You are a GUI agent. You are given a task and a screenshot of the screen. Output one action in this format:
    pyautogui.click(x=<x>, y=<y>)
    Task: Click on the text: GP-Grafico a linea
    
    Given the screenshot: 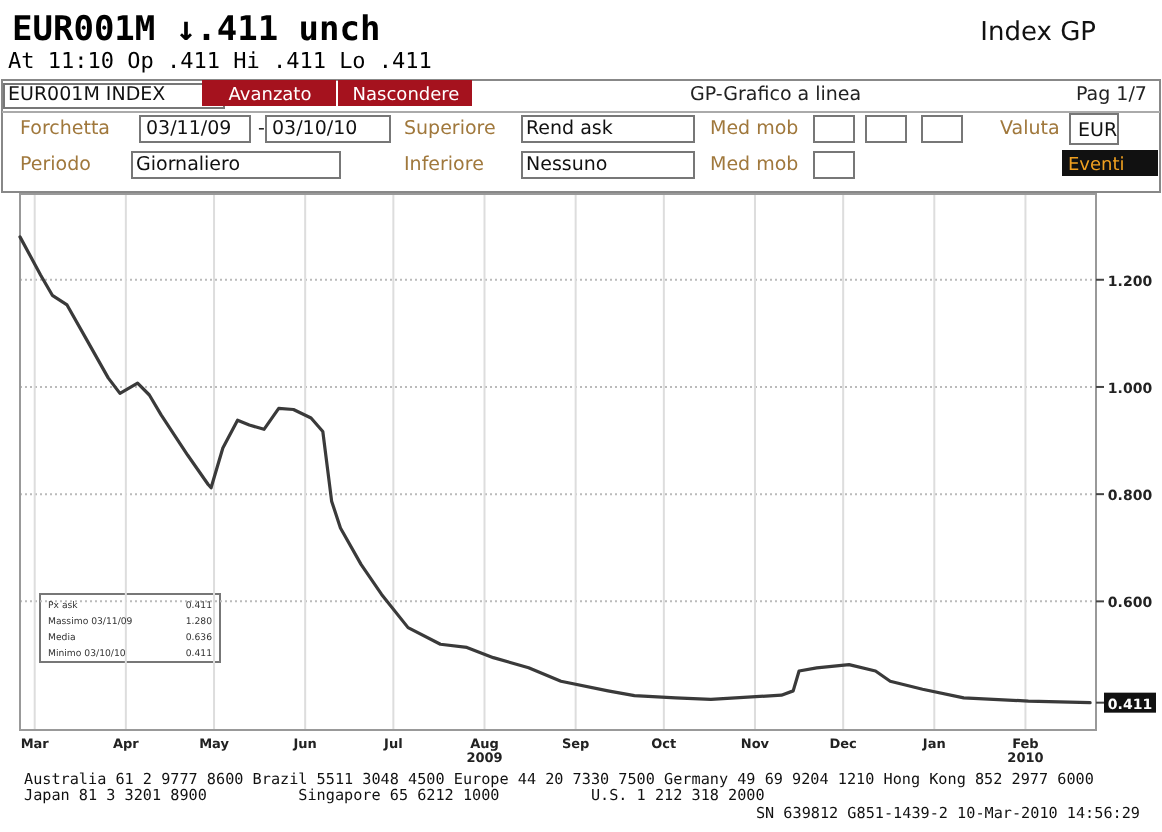 What is the action you would take?
    pyautogui.click(x=776, y=95)
    